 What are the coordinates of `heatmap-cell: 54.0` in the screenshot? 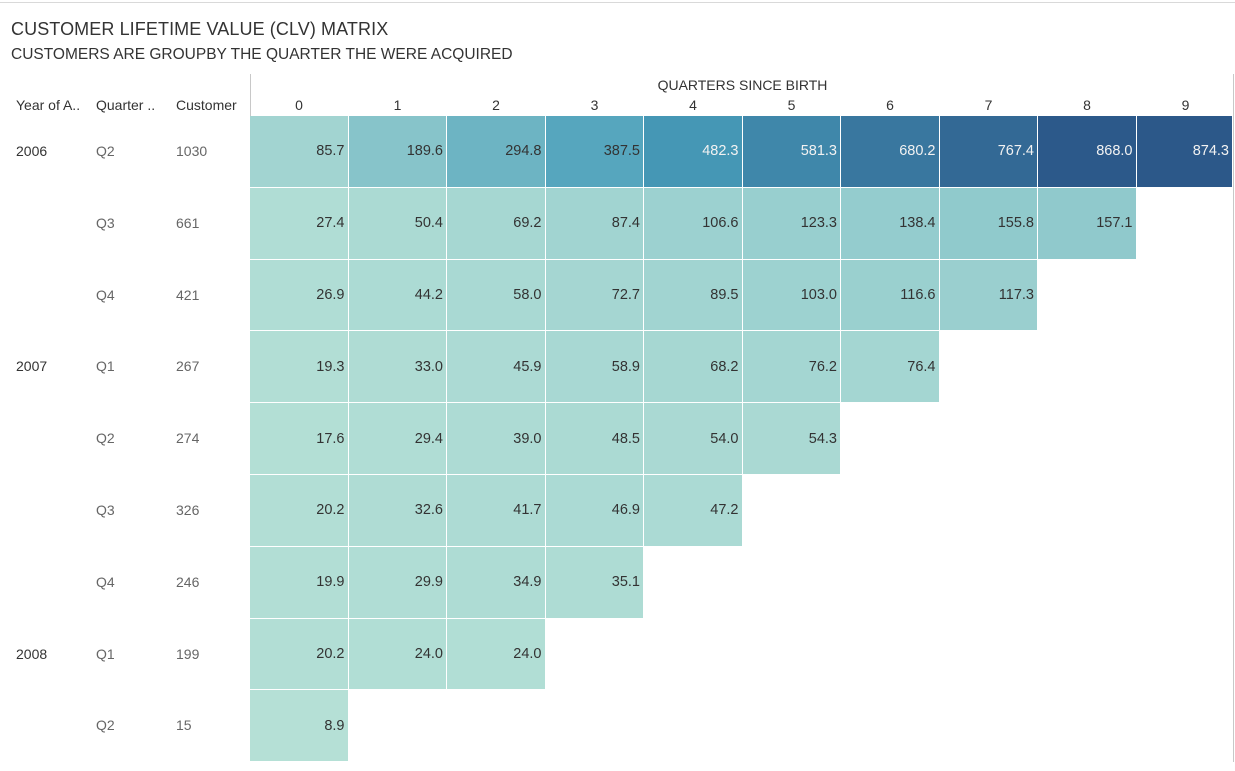 It's located at (693, 439).